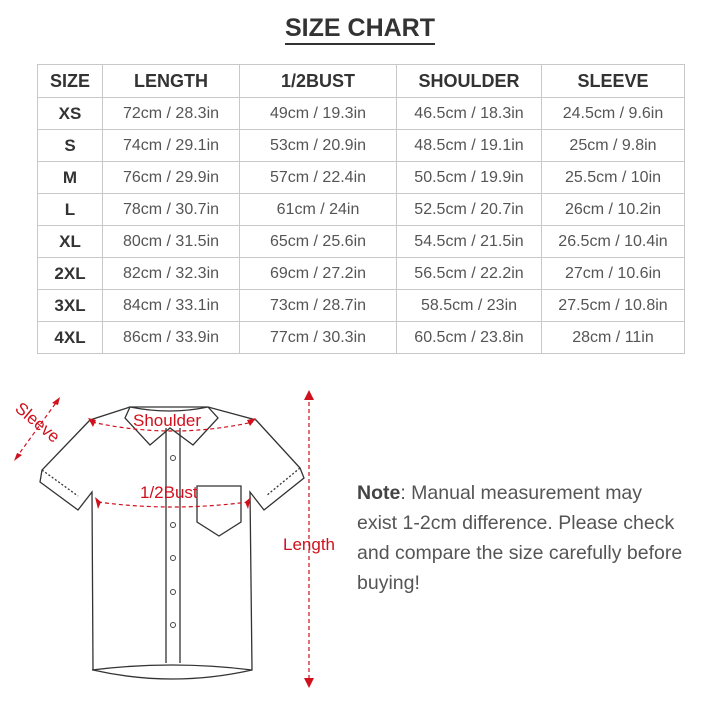 The height and width of the screenshot is (720, 720). What do you see at coordinates (318, 273) in the screenshot?
I see `measurement-cell: 69cm / 27.2in` at bounding box center [318, 273].